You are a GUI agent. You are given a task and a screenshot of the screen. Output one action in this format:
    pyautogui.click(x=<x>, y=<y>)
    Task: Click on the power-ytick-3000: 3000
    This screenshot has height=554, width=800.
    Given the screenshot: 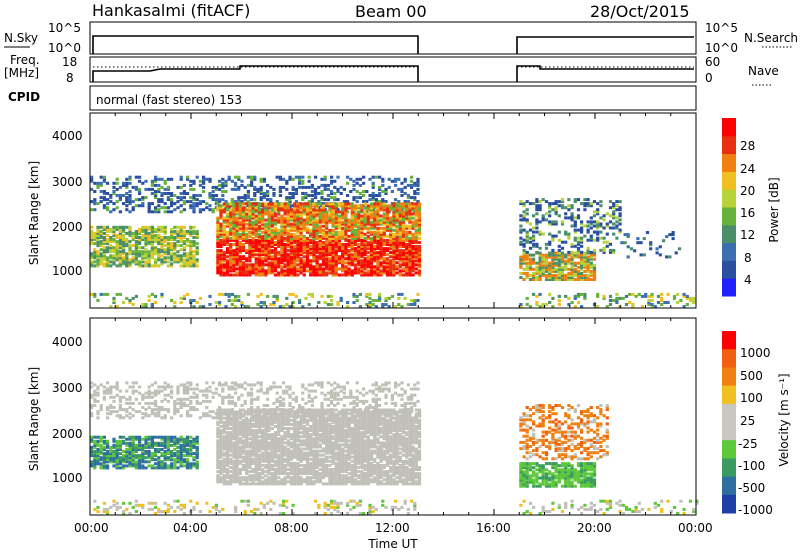 What is the action you would take?
    pyautogui.click(x=67, y=182)
    